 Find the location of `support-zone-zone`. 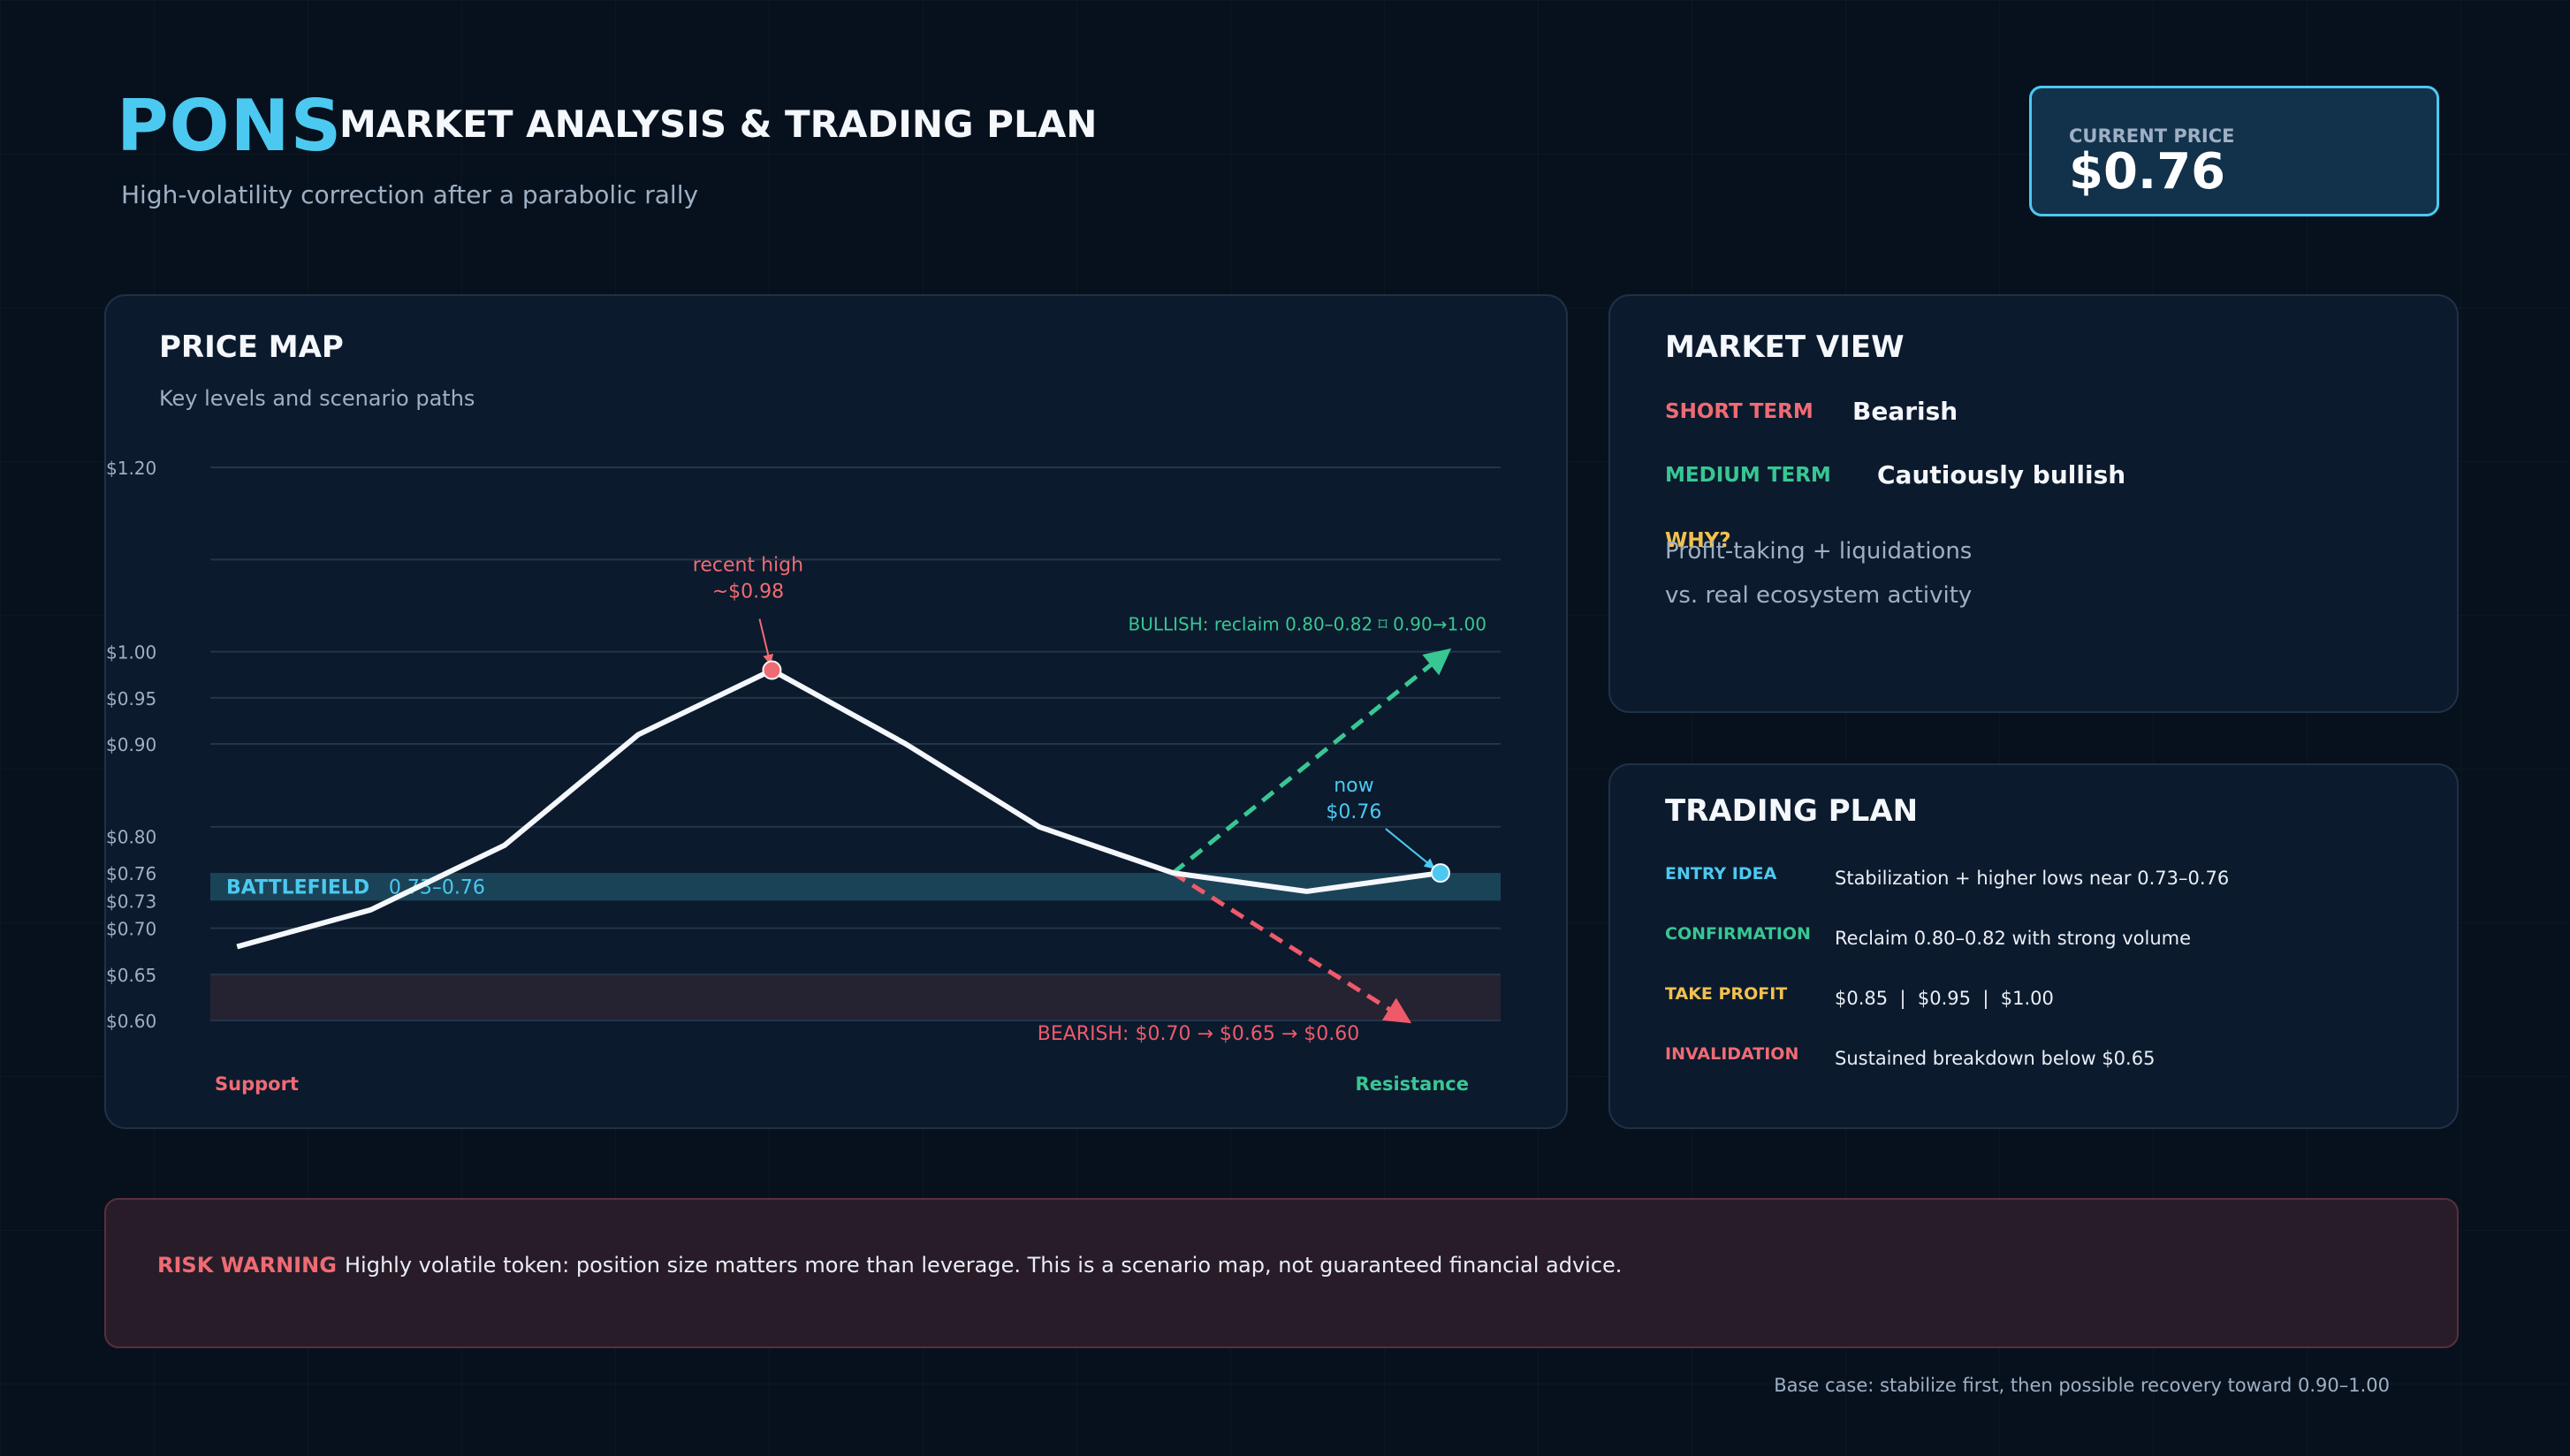

support-zone-zone is located at coordinates (855, 997).